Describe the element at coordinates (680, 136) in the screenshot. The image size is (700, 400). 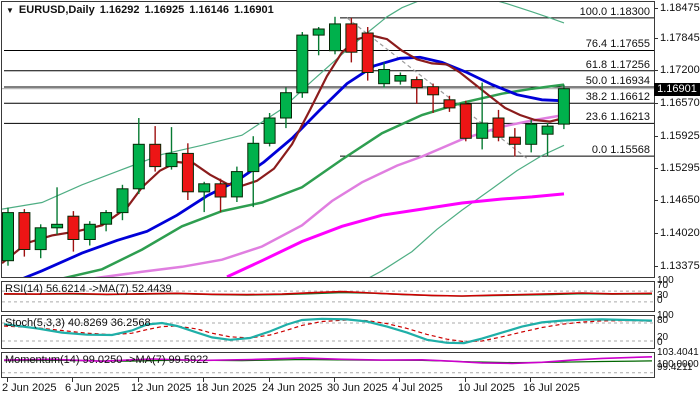
I see `price-axis-label: 1.15925` at that location.